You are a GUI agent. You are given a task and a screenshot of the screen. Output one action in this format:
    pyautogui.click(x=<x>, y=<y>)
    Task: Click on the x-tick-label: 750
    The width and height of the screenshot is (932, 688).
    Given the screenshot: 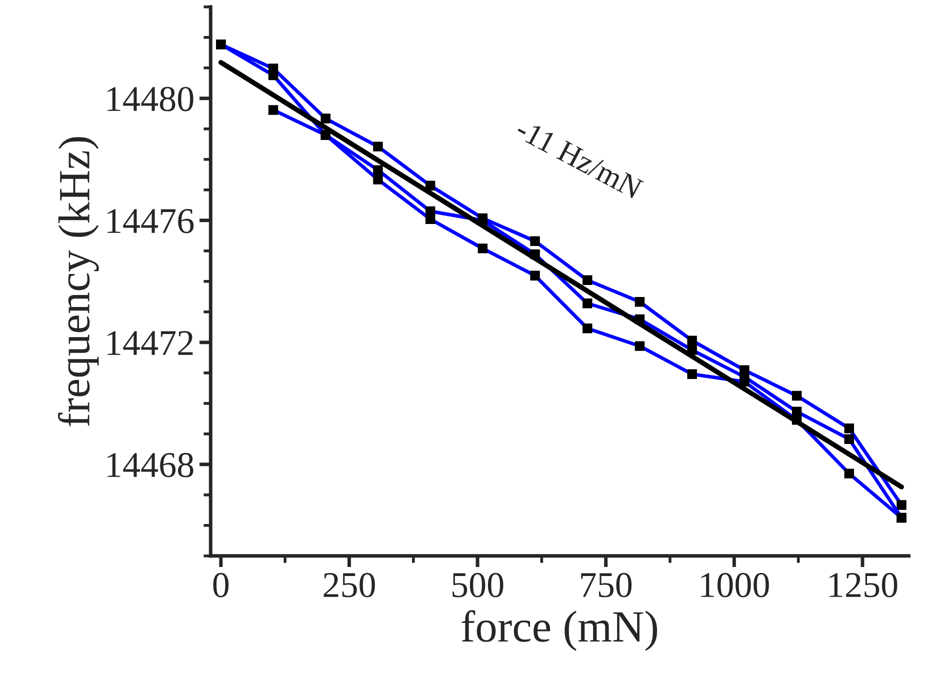 What is the action you would take?
    pyautogui.click(x=606, y=585)
    